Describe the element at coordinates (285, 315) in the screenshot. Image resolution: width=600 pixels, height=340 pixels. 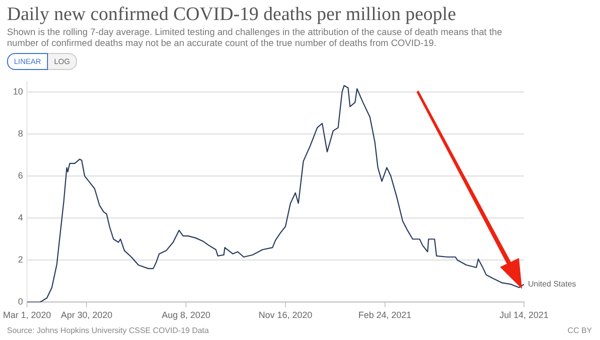
I see `x-tick-label: Nov 16, 2020` at that location.